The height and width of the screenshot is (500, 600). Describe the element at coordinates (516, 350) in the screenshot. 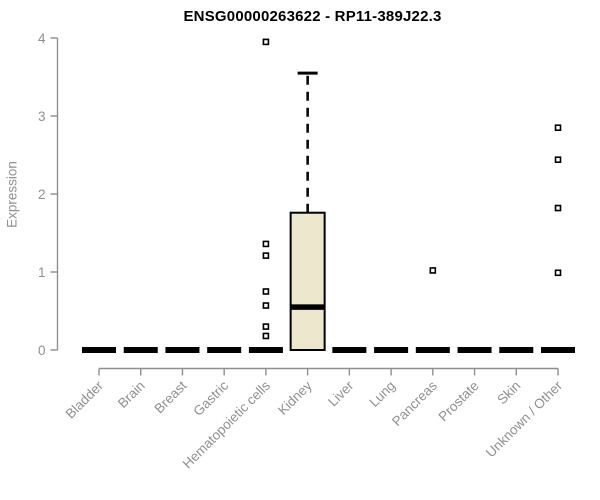

I see `median-line-skin` at that location.